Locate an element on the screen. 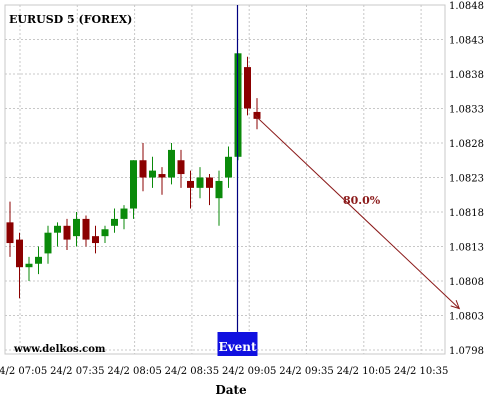 The width and height of the screenshot is (500, 400). y-tick-label: 1.0803 is located at coordinates (466, 317).